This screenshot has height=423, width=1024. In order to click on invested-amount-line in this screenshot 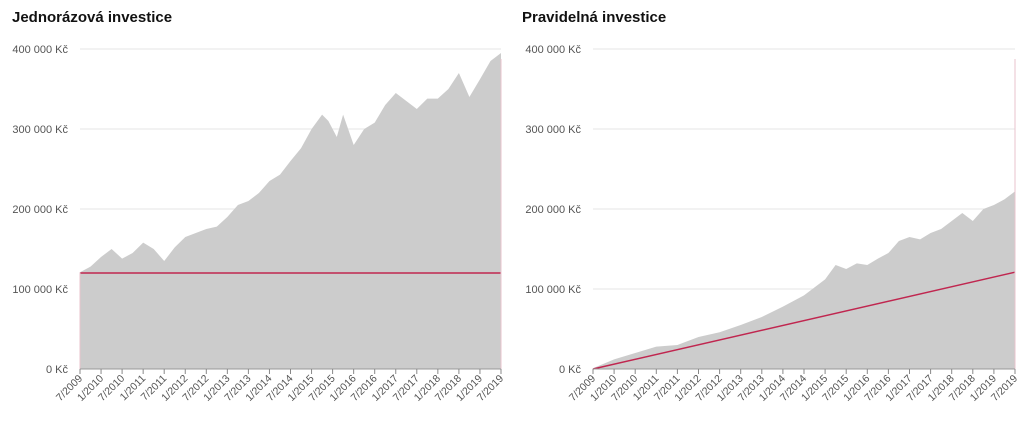, I will do `click(804, 320)`.